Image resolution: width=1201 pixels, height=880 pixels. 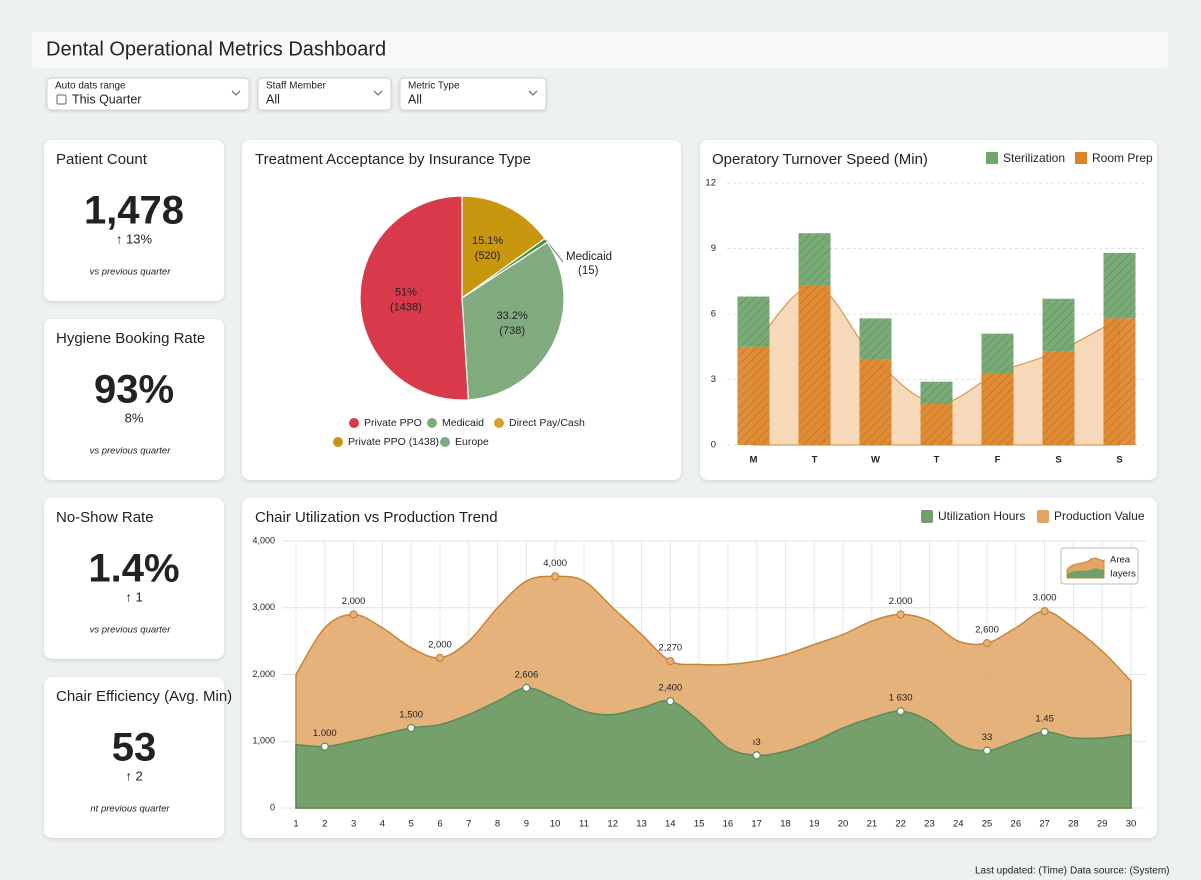 I want to click on point-label: 2,000, so click(x=354, y=601).